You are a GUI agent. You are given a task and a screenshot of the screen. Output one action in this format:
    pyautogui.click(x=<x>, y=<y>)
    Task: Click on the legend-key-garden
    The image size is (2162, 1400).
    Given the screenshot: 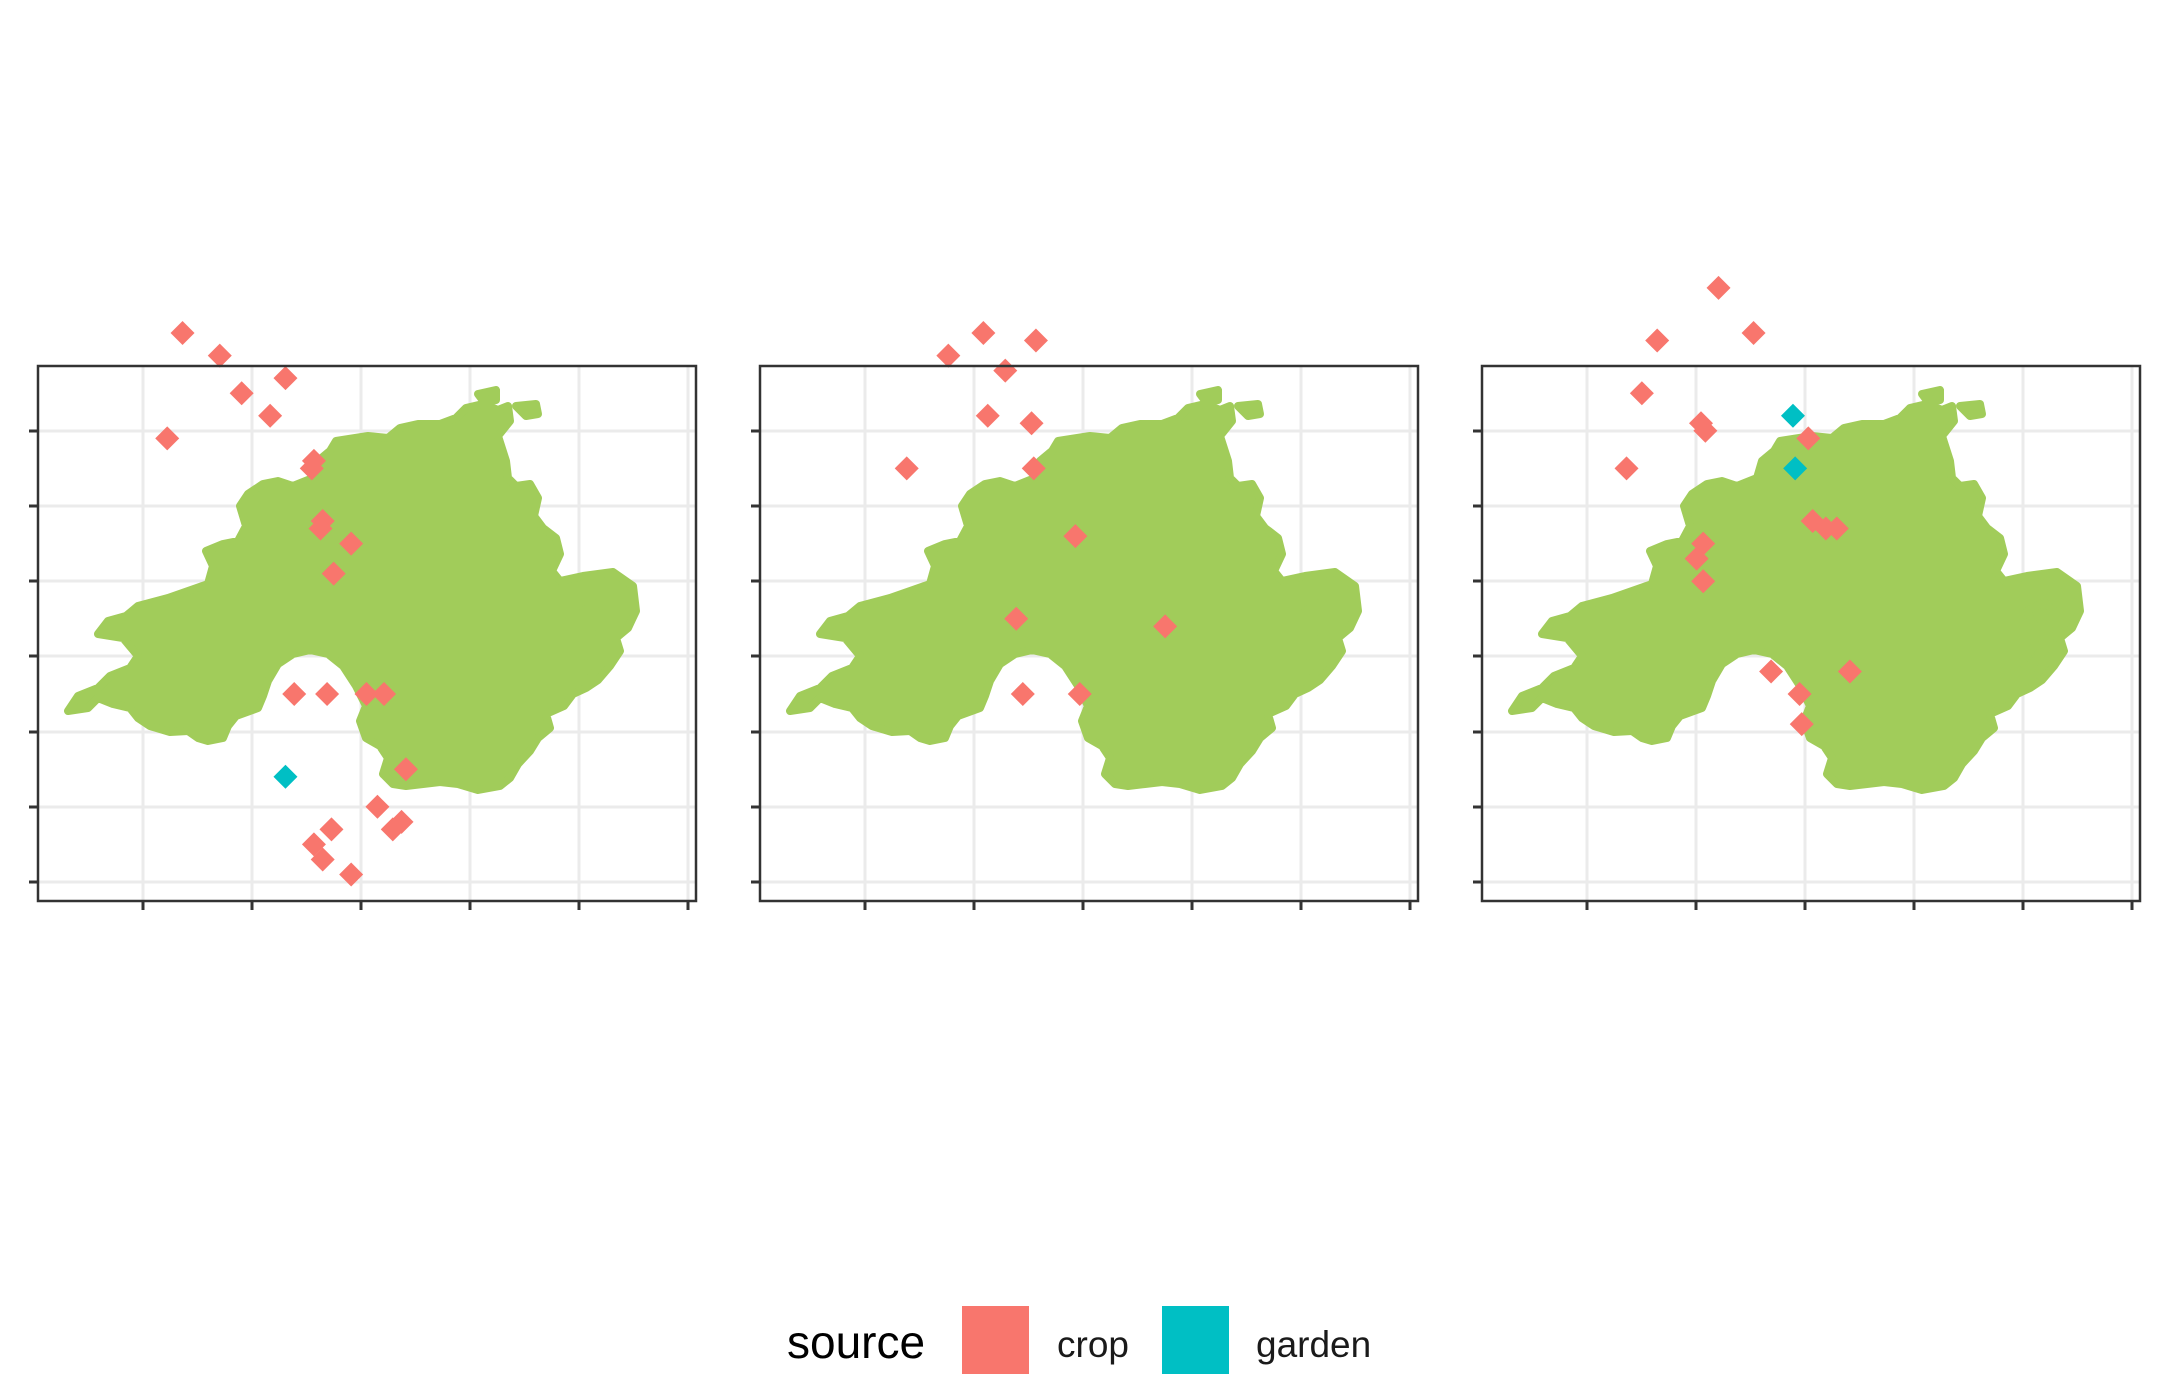 What is the action you would take?
    pyautogui.click(x=1195, y=1340)
    